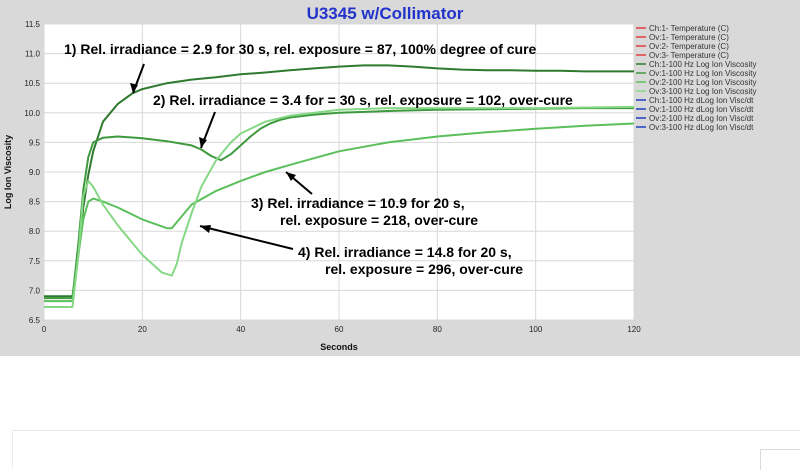 This screenshot has height=470, width=800. I want to click on annotation-3-line-2: rel. exposure = 218, over-cure, so click(379, 220).